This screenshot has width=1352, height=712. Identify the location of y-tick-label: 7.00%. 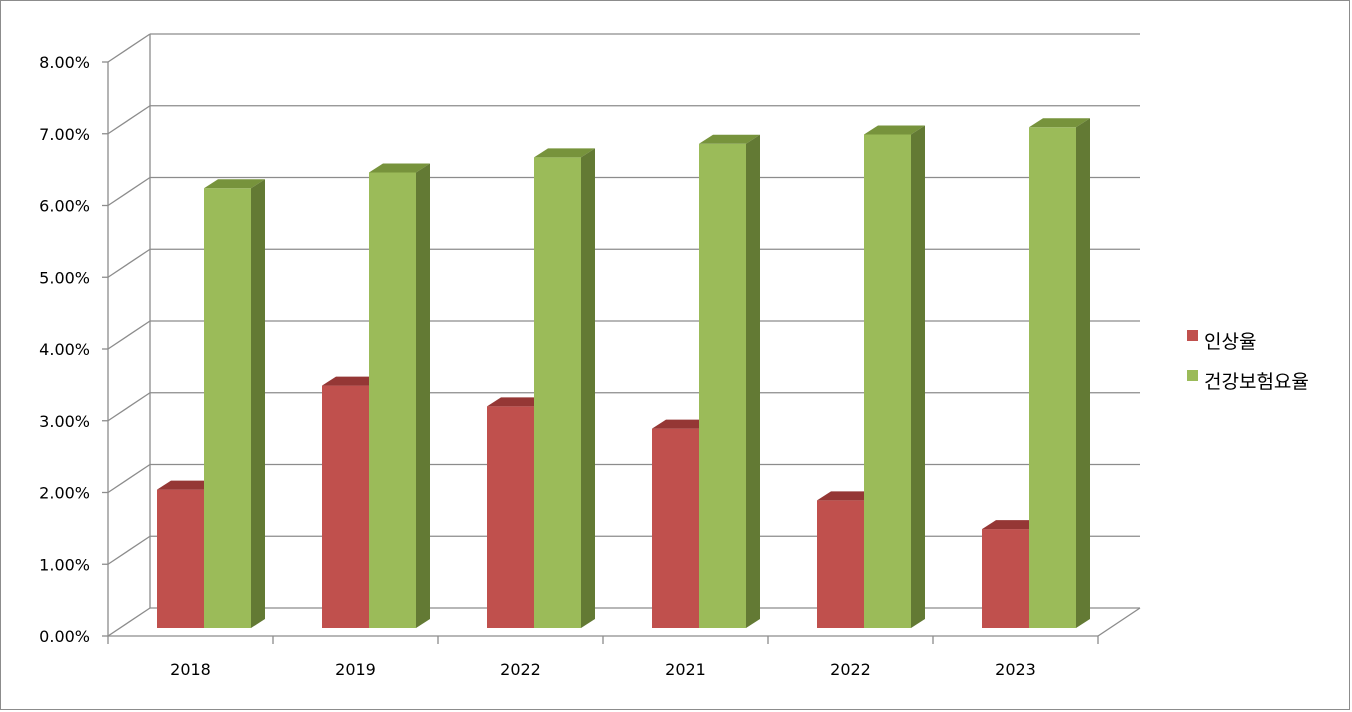
(64, 134).